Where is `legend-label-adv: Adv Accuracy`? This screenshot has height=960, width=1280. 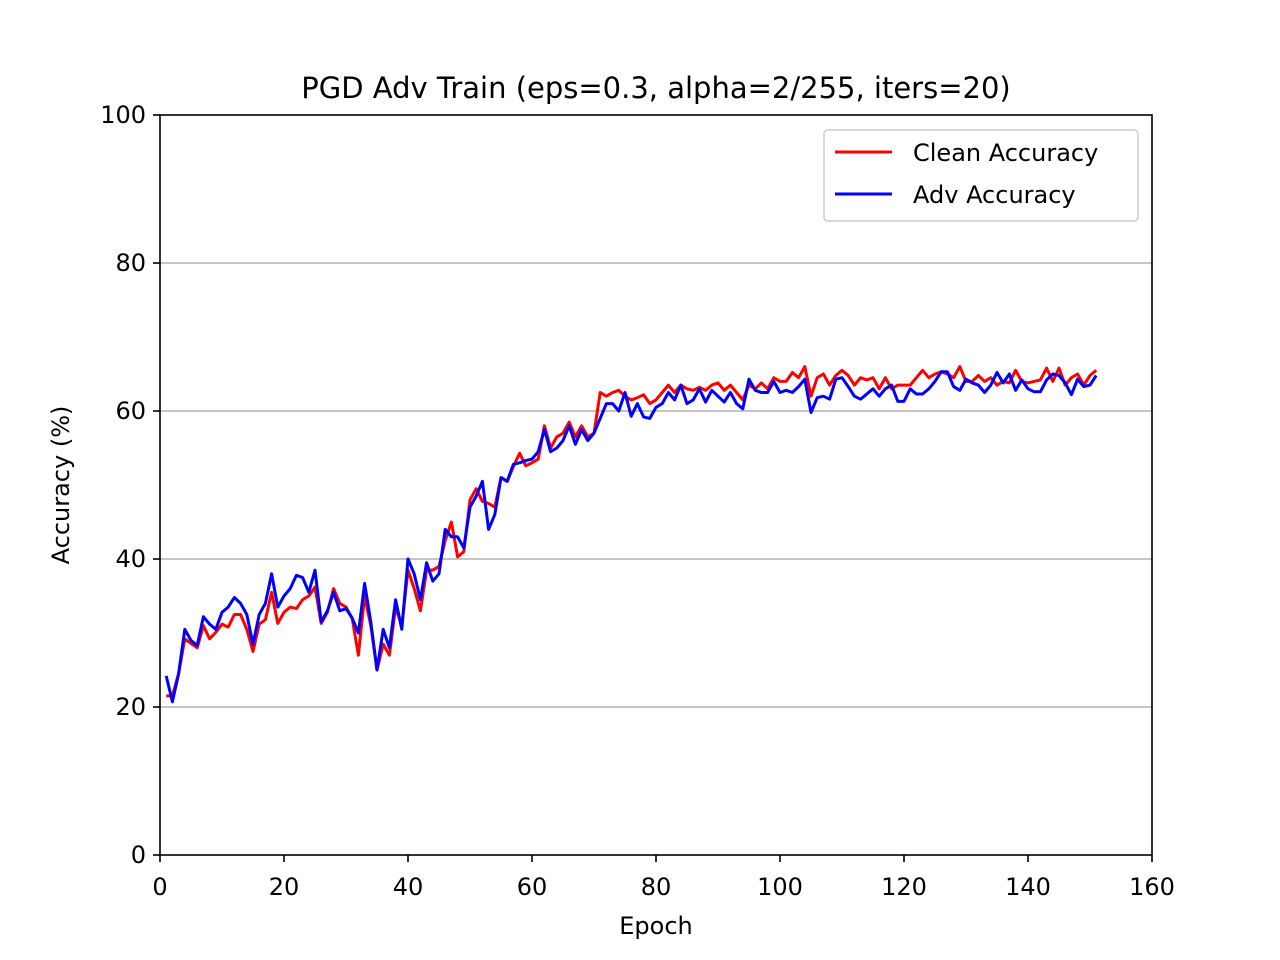 legend-label-adv: Adv Accuracy is located at coordinates (994, 195).